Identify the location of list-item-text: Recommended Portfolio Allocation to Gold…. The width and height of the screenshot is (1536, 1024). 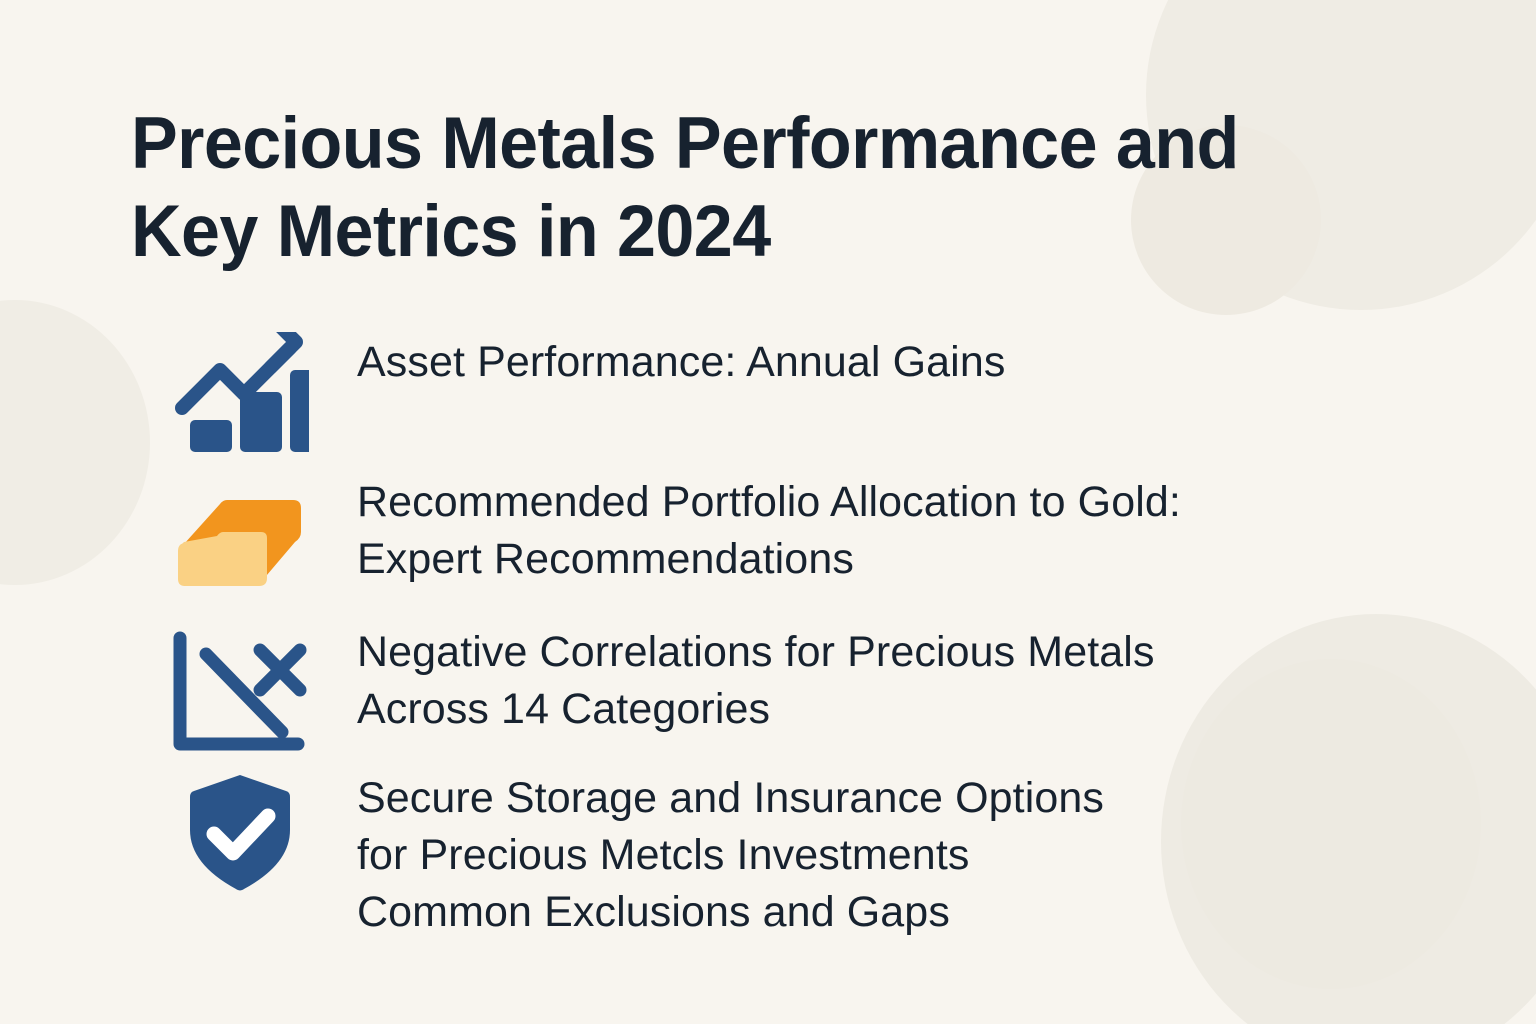
(946, 528).